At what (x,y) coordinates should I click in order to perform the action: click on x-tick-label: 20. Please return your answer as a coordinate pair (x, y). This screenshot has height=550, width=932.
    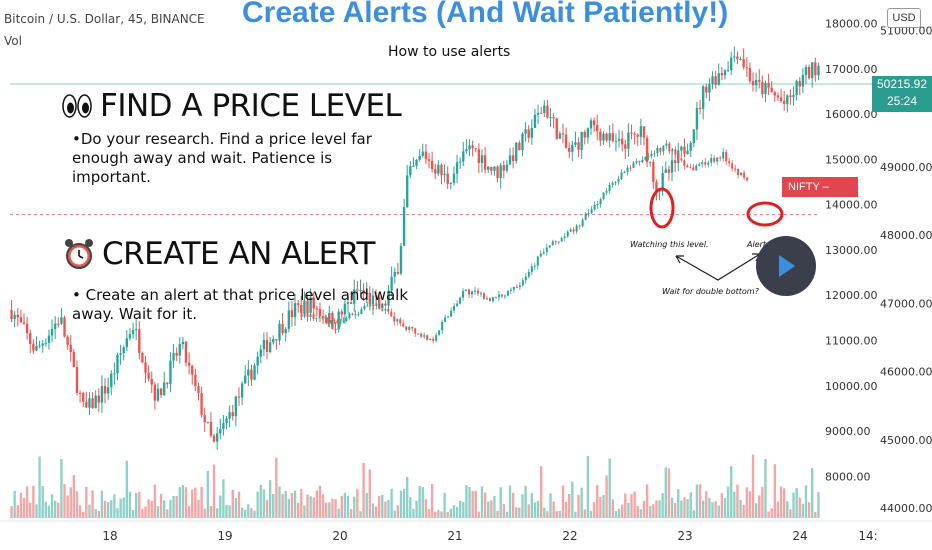
    Looking at the image, I should click on (339, 536).